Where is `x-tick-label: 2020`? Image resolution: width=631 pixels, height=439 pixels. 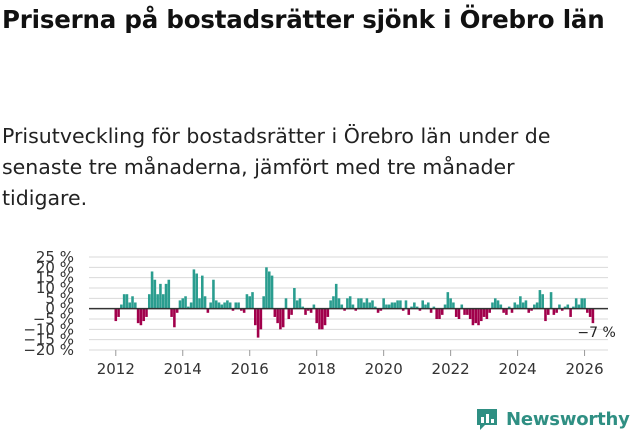
x-tick-label: 2020 is located at coordinates (384, 369).